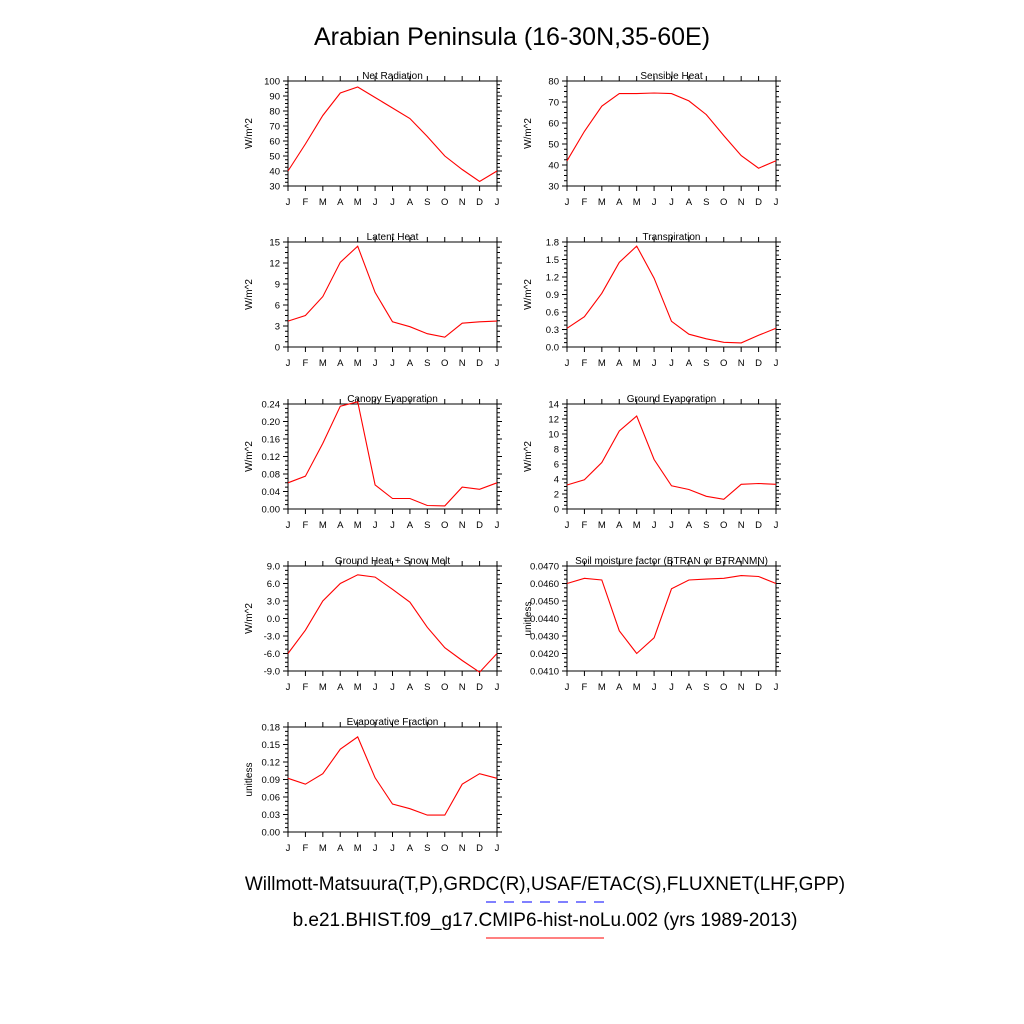  Describe the element at coordinates (277, 348) in the screenshot. I see `y-tick-label: 0` at that location.